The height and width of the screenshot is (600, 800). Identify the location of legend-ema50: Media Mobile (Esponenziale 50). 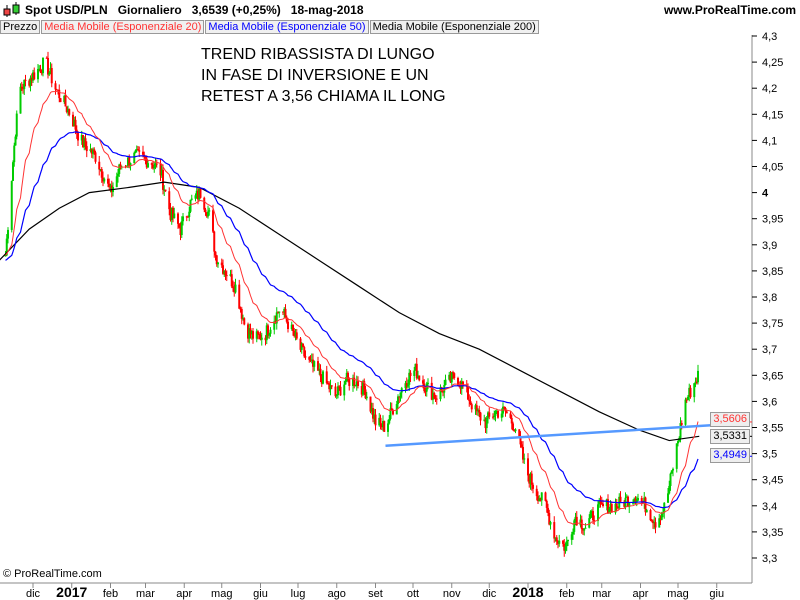
(287, 27).